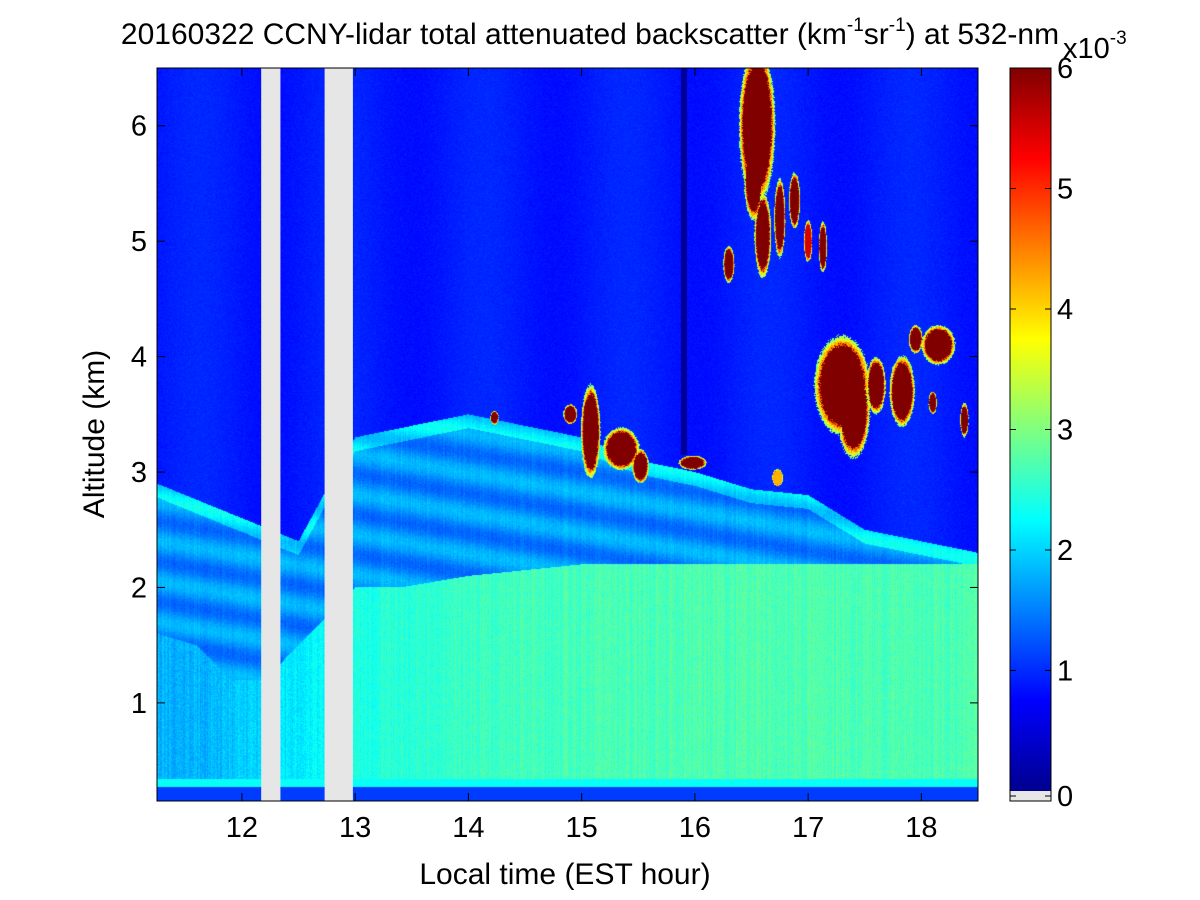 The image size is (1200, 900). Describe the element at coordinates (808, 828) in the screenshot. I see `x-tick-label: 17` at that location.